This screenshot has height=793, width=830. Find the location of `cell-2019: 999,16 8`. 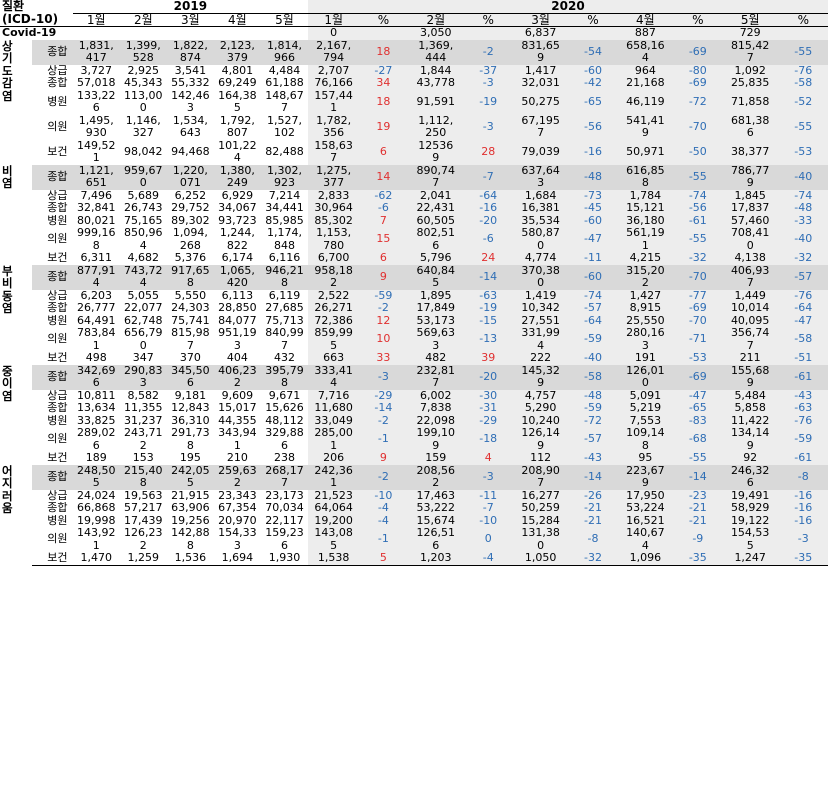

cell-2019: 999,16 8 is located at coordinates (96, 239).